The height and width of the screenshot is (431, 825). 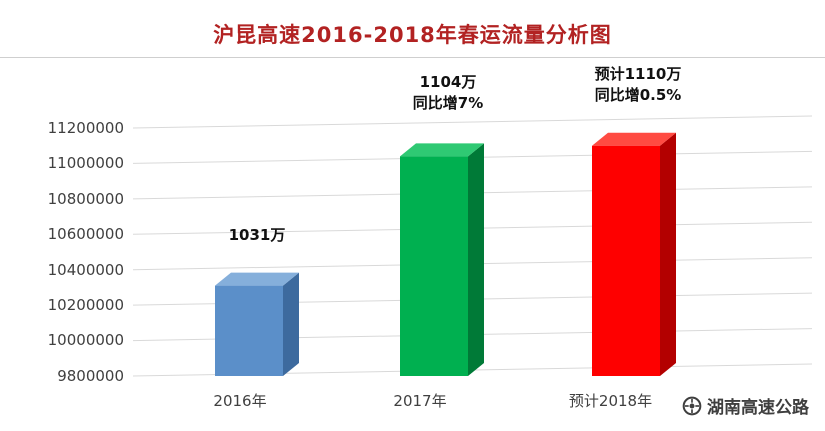 What do you see at coordinates (90, 376) in the screenshot?
I see `y-tick-label: 9800000` at bounding box center [90, 376].